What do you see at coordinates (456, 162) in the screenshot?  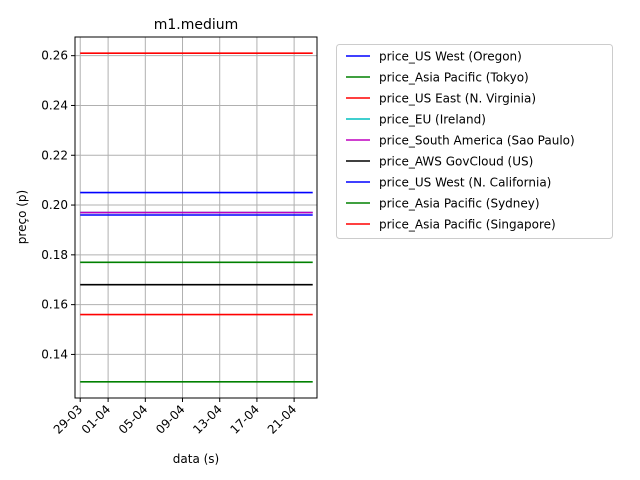 I see `legend-label: price_AWS GovCloud (US)` at bounding box center [456, 162].